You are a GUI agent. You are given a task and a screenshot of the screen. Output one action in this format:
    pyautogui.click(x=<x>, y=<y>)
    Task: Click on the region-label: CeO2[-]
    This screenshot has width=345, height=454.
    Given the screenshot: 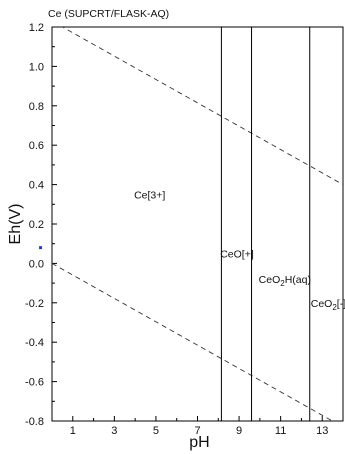 What is the action you would take?
    pyautogui.click(x=328, y=305)
    